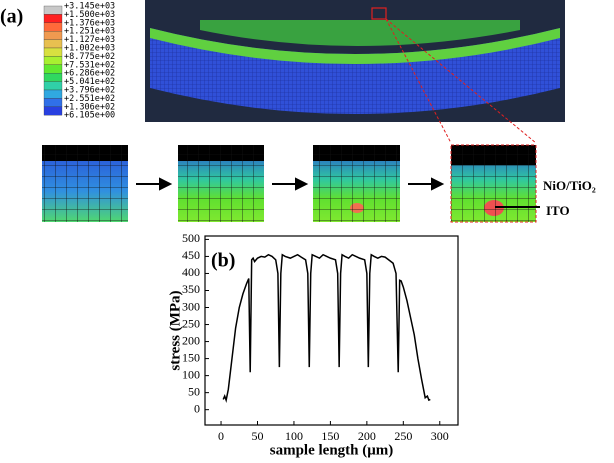  I want to click on colorbar-label: +1.306e+02, so click(89, 107).